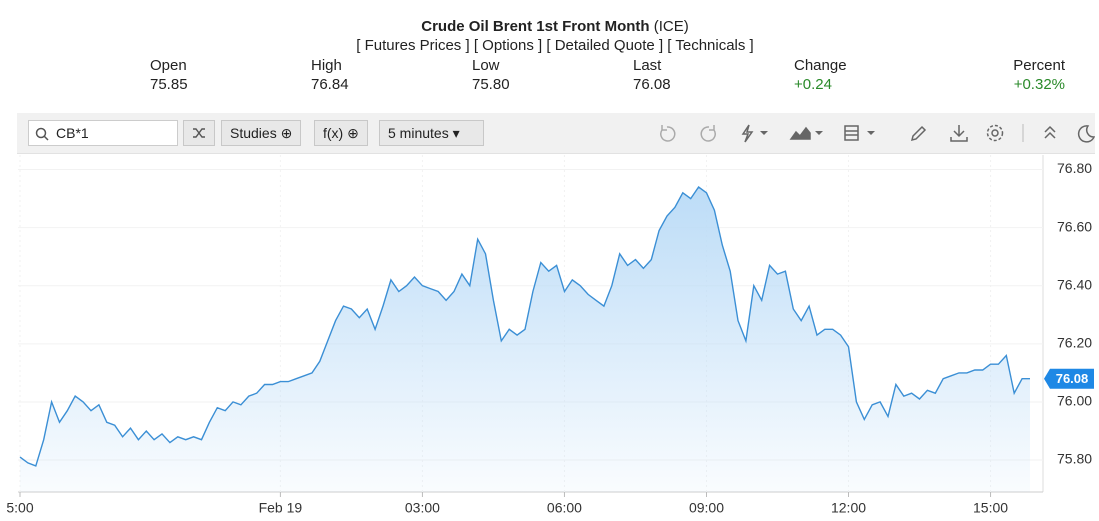 This screenshot has height=521, width=1099. Describe the element at coordinates (330, 84) in the screenshot. I see `stat-value: 76.84` at that location.